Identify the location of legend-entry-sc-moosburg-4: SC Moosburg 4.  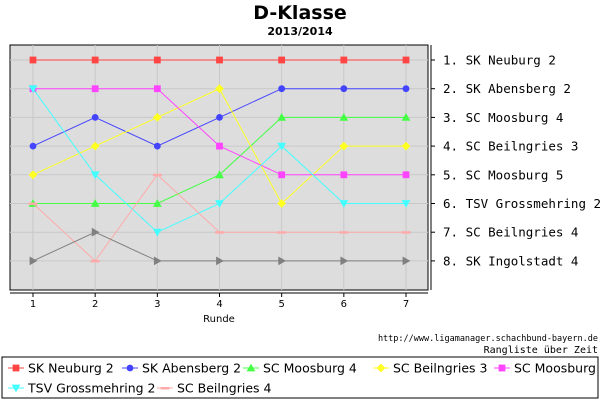
(300, 368).